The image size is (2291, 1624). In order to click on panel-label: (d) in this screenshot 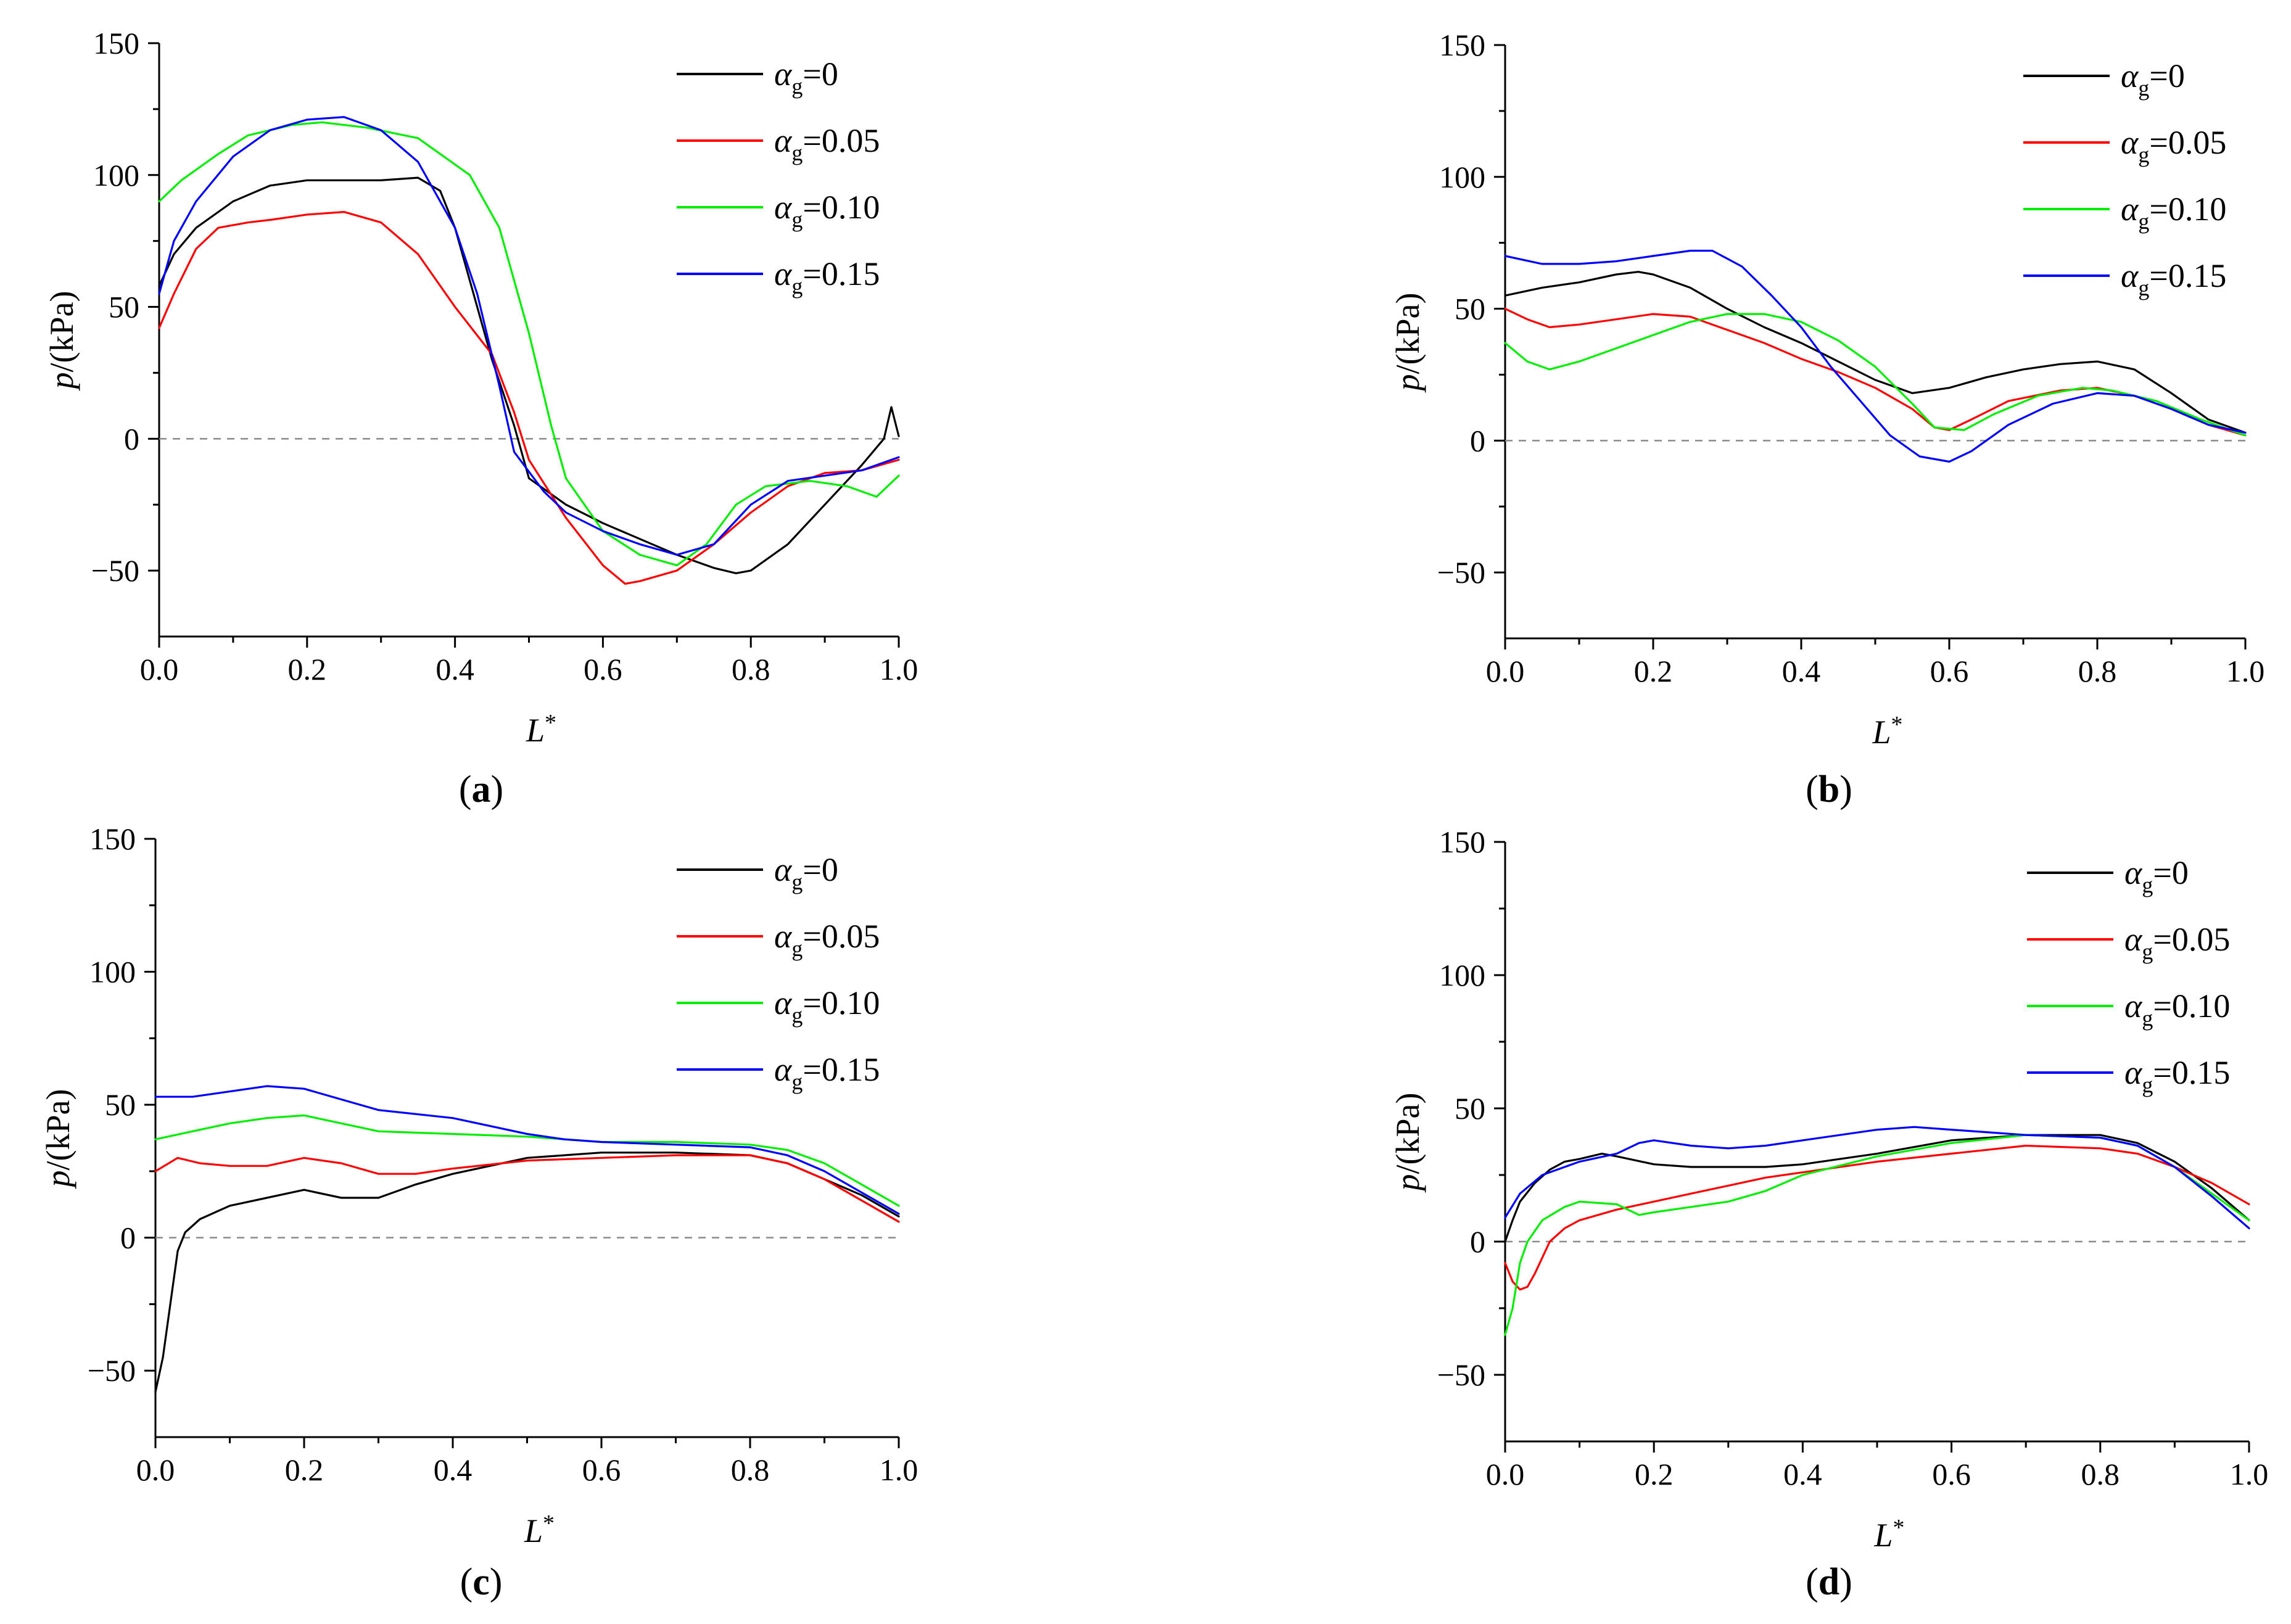, I will do `click(1829, 1582)`.